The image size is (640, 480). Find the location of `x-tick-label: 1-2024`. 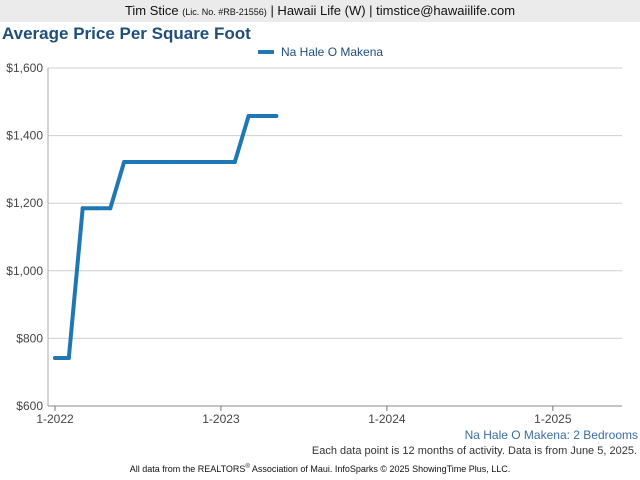

x-tick-label: 1-2024 is located at coordinates (387, 419).